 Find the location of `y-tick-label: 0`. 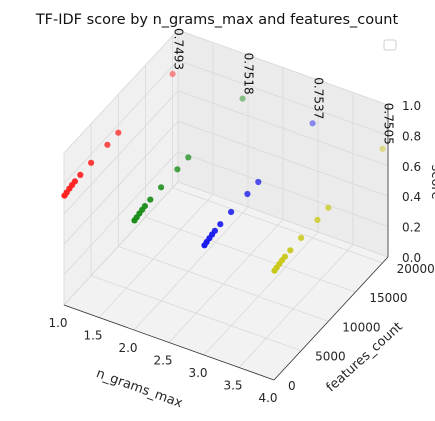

y-tick-label: 0 is located at coordinates (292, 386).